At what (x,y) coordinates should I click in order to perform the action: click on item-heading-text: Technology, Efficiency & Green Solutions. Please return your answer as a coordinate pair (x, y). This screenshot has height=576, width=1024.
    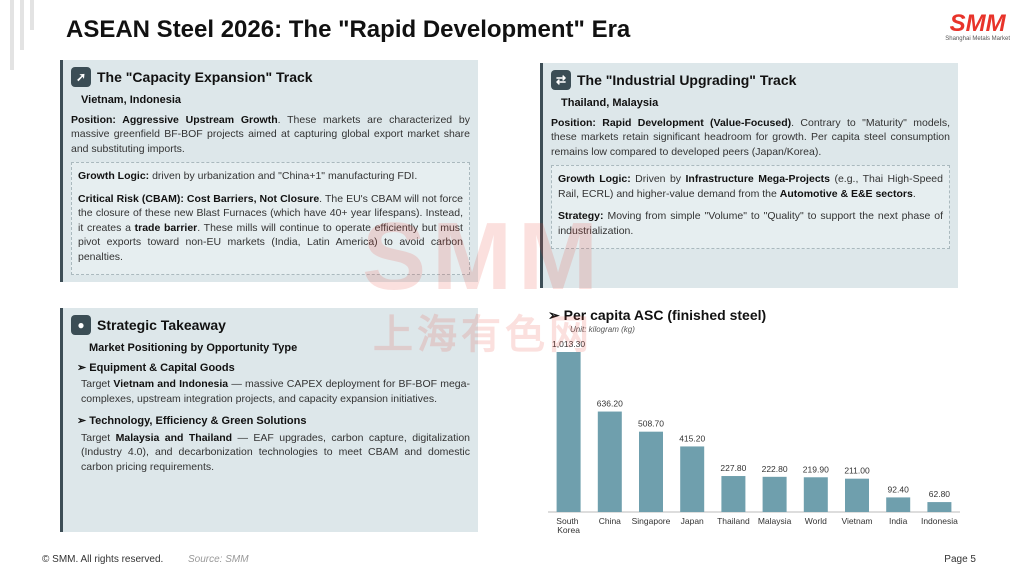
    Looking at the image, I should click on (198, 421).